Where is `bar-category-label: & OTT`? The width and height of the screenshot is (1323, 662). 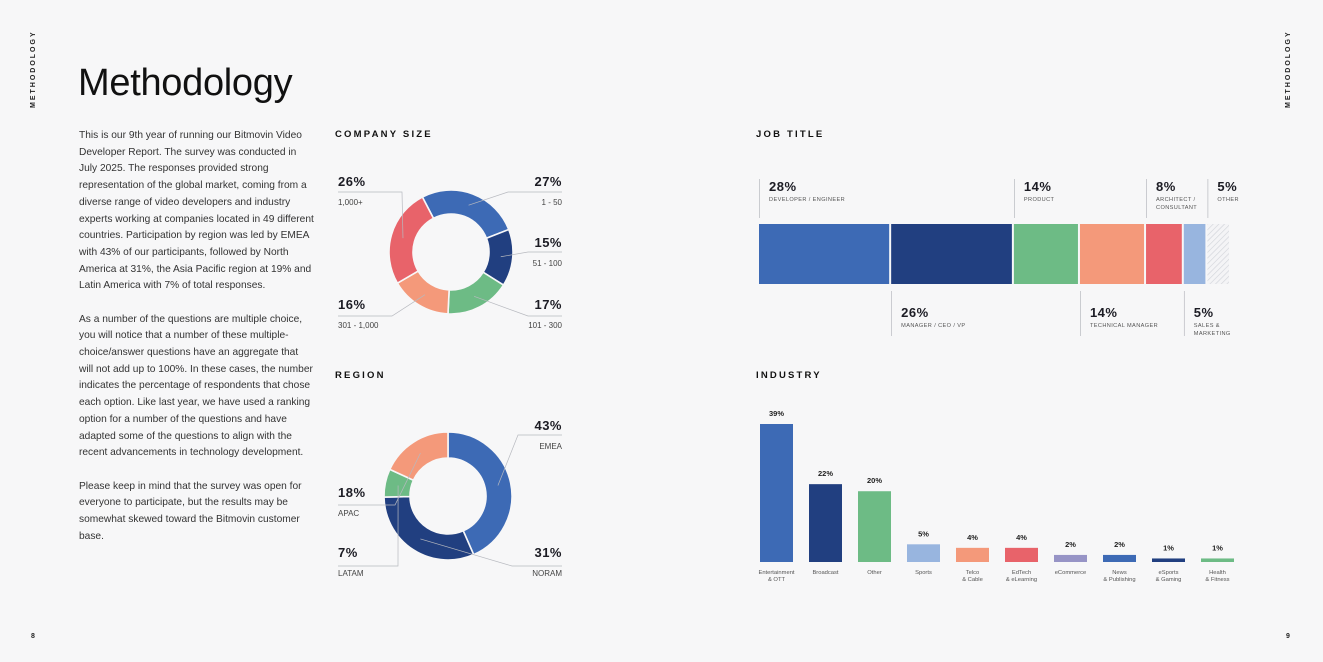 bar-category-label: & OTT is located at coordinates (777, 580).